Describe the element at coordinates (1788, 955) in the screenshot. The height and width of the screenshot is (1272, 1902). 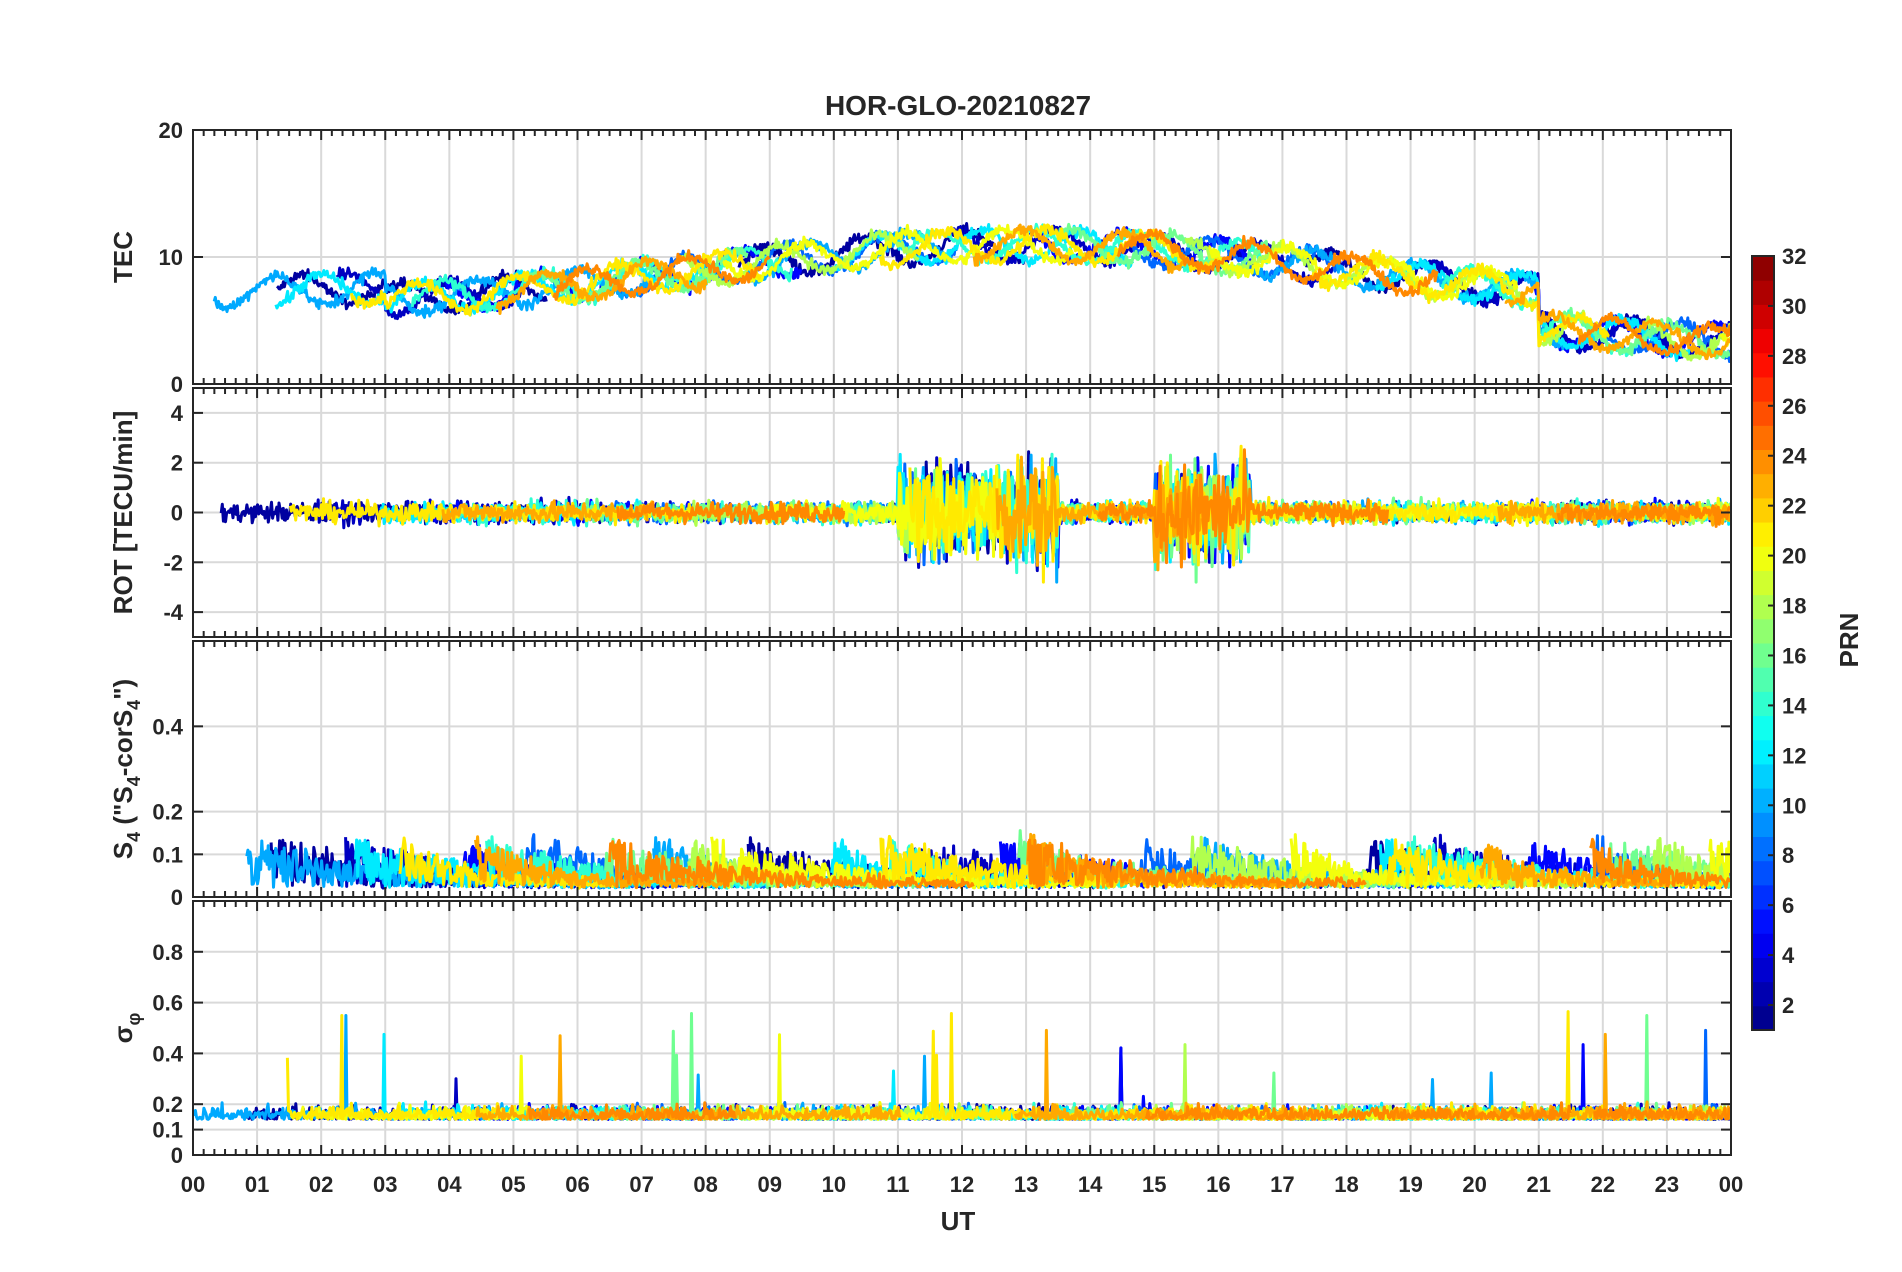
I see `colorbar-tick-label: 4` at that location.